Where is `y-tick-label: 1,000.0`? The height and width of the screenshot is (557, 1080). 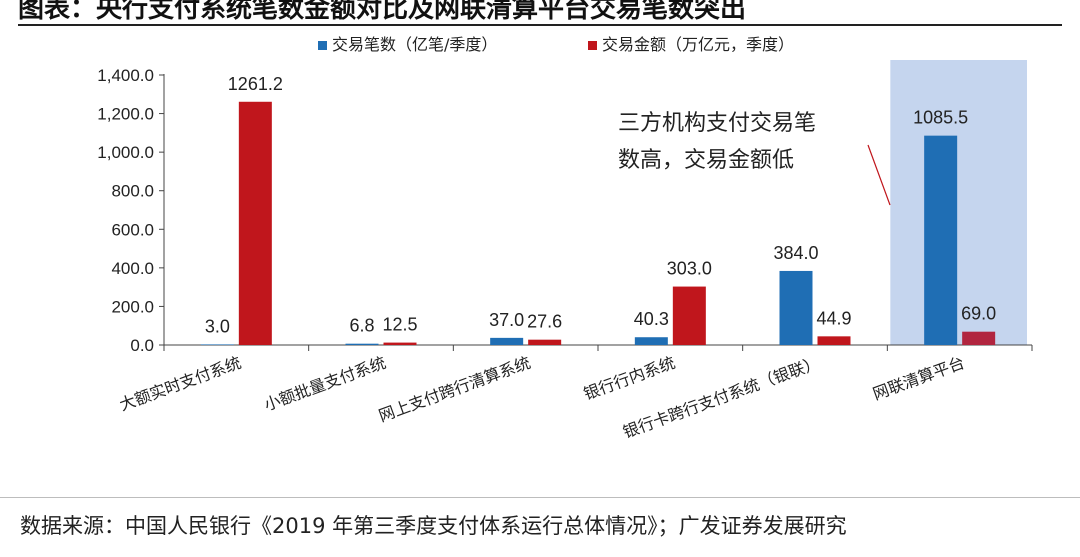 y-tick-label: 1,000.0 is located at coordinates (125, 152).